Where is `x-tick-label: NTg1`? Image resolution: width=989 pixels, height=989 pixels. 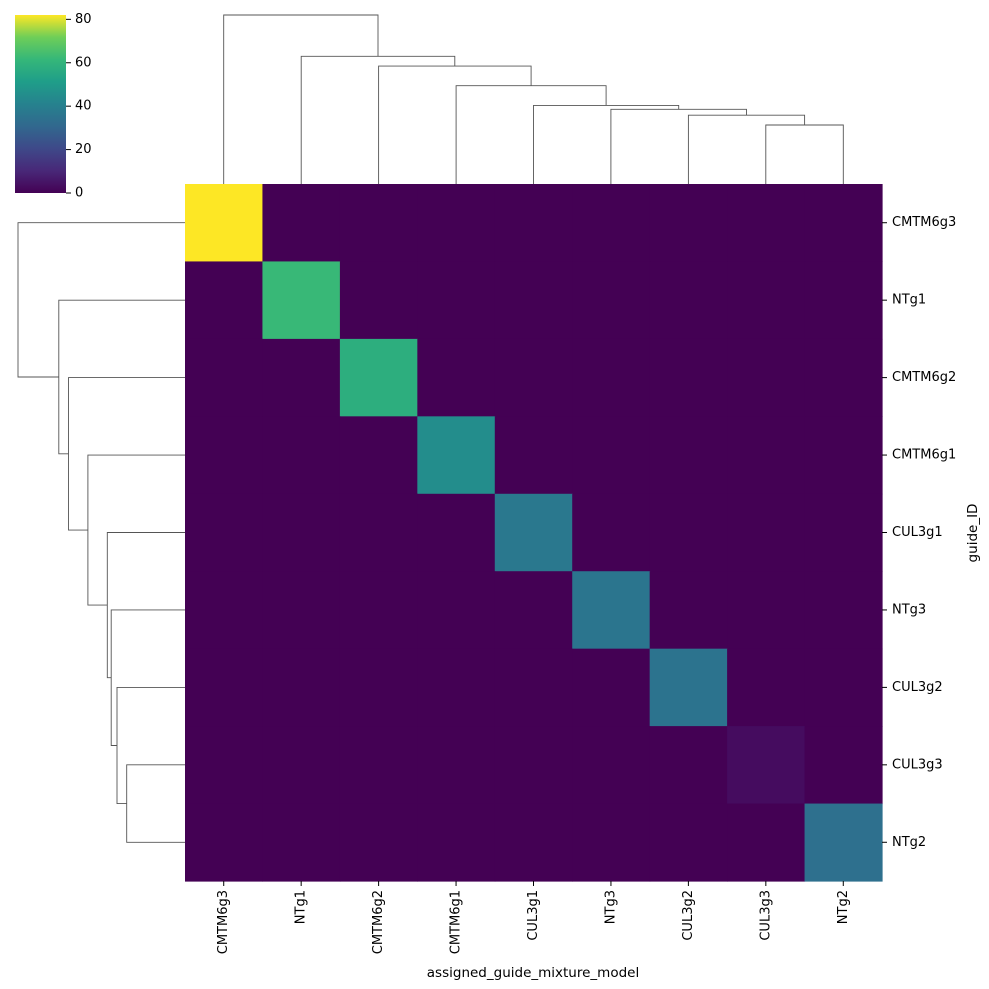 x-tick-label: NTg1 is located at coordinates (301, 907).